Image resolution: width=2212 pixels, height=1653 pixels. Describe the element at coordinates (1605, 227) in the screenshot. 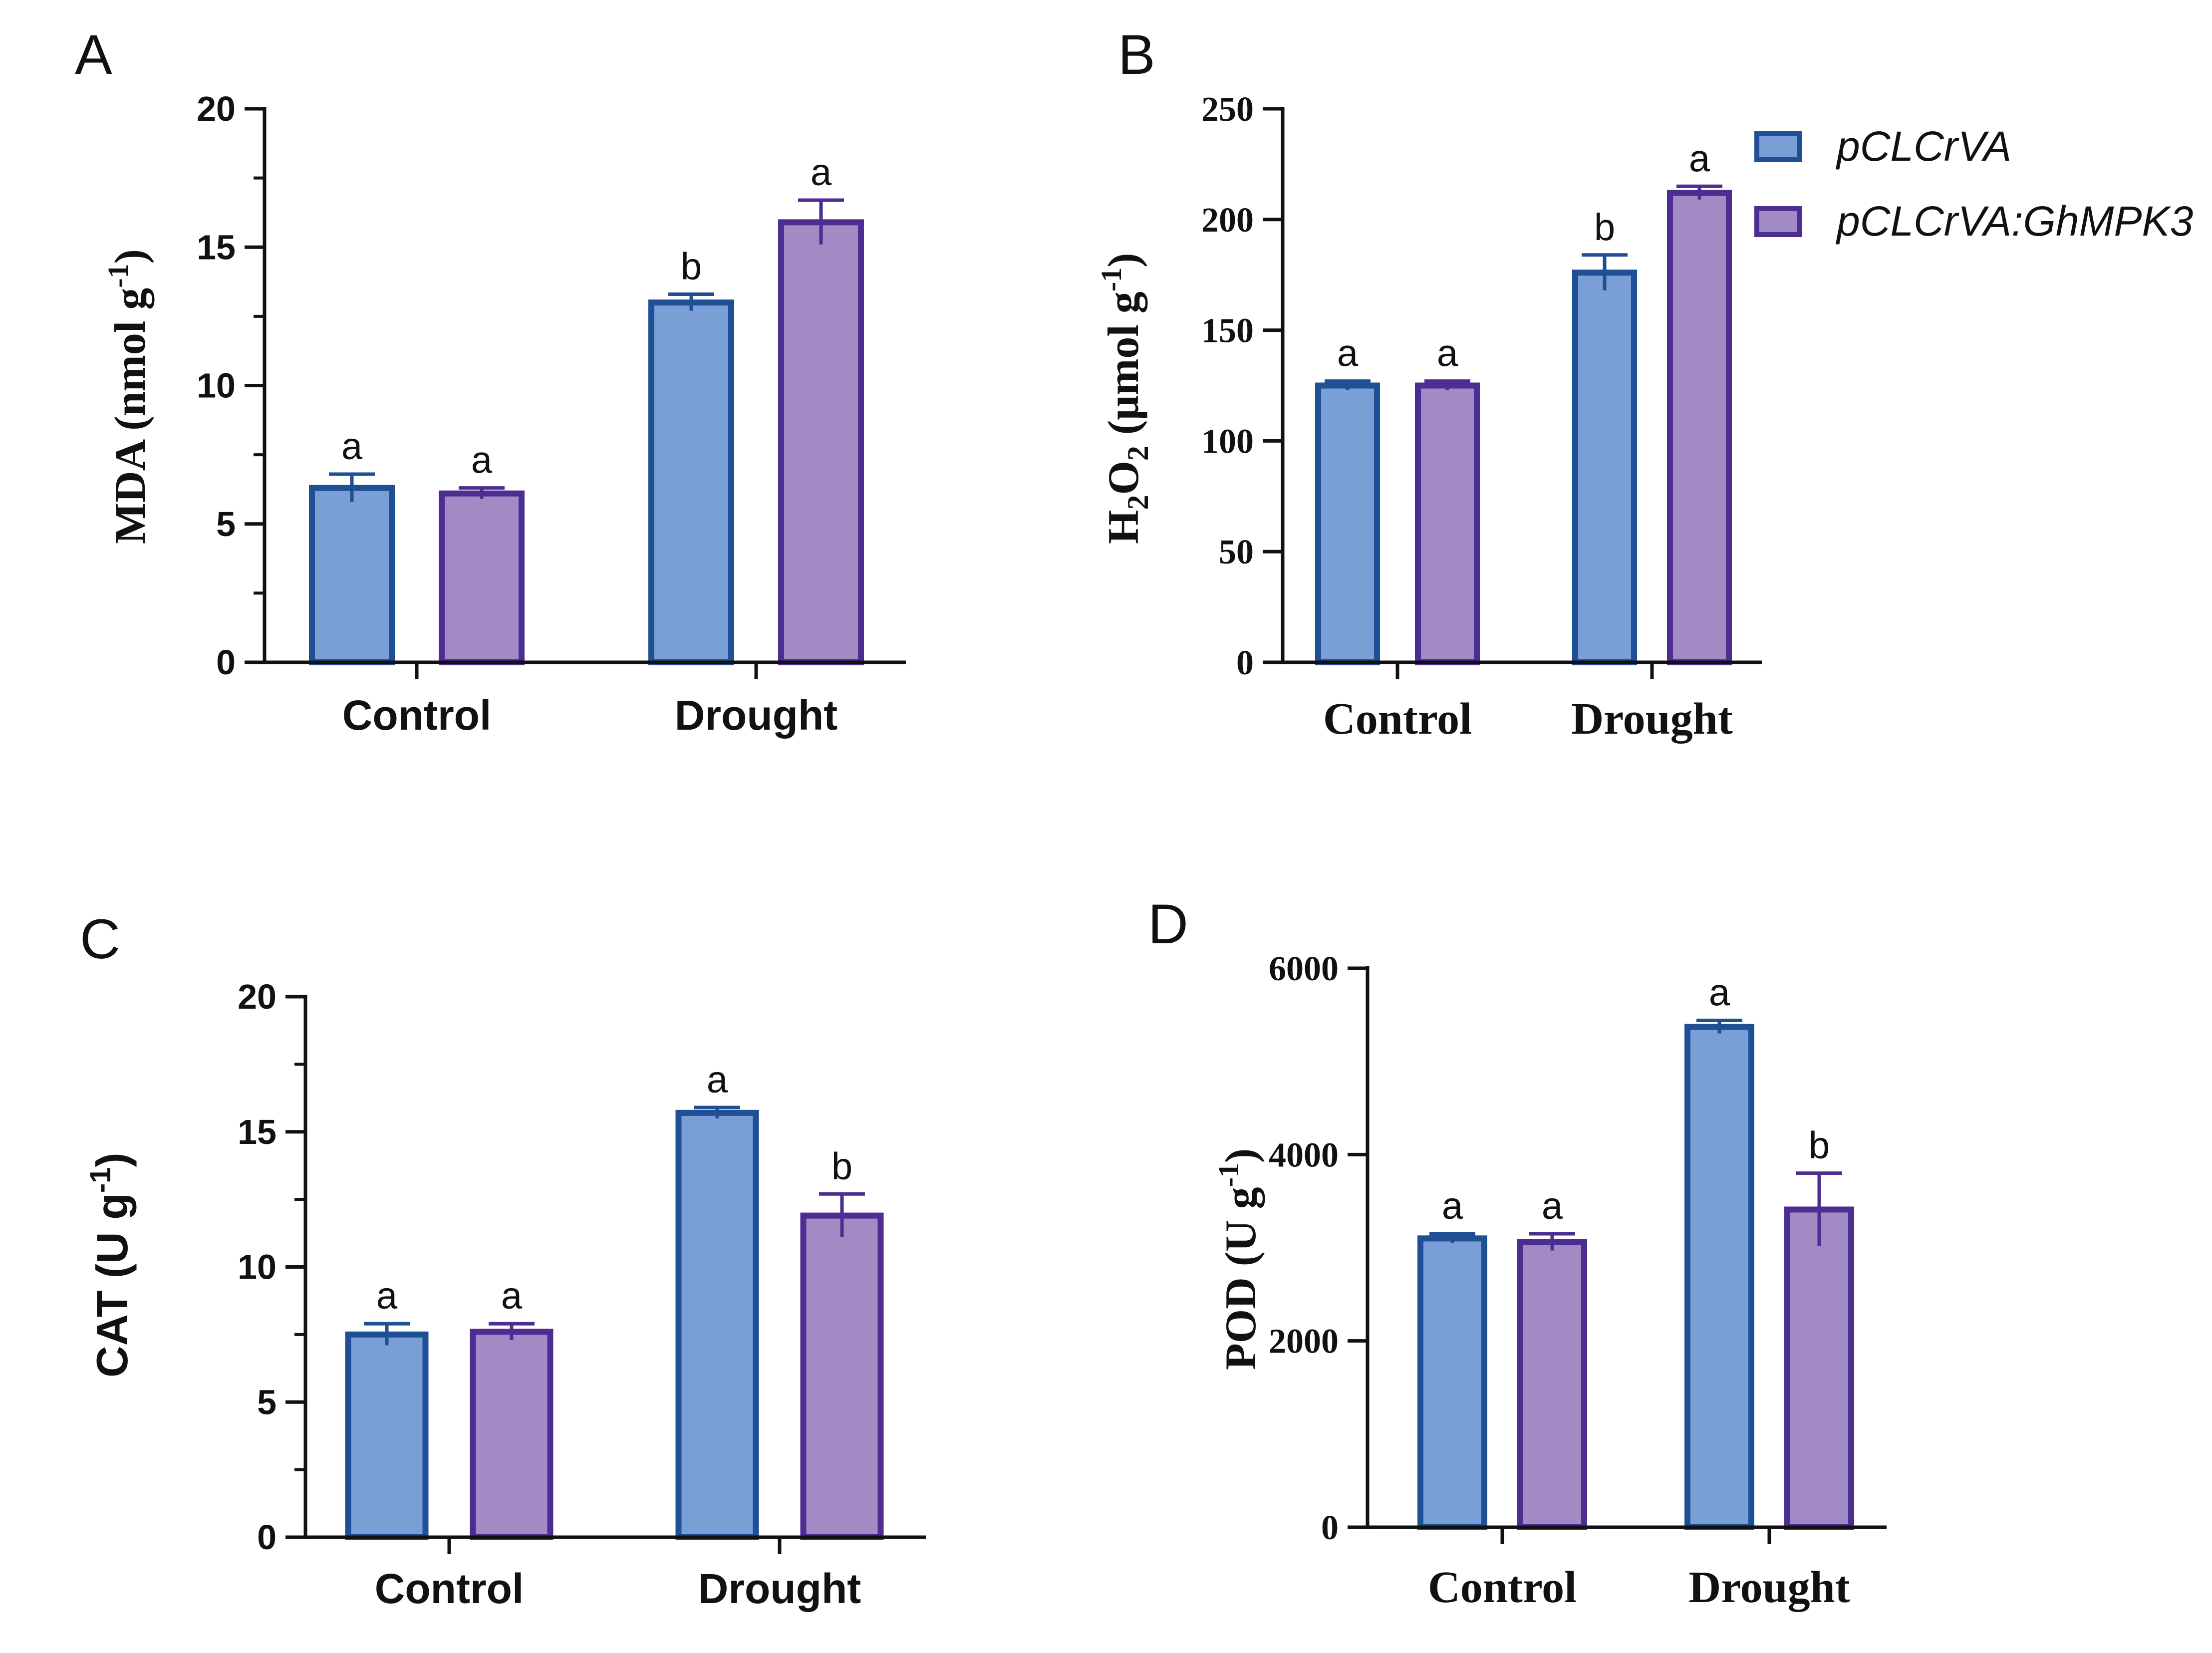

I see `panel-b-sig-drought-s1: b` at that location.